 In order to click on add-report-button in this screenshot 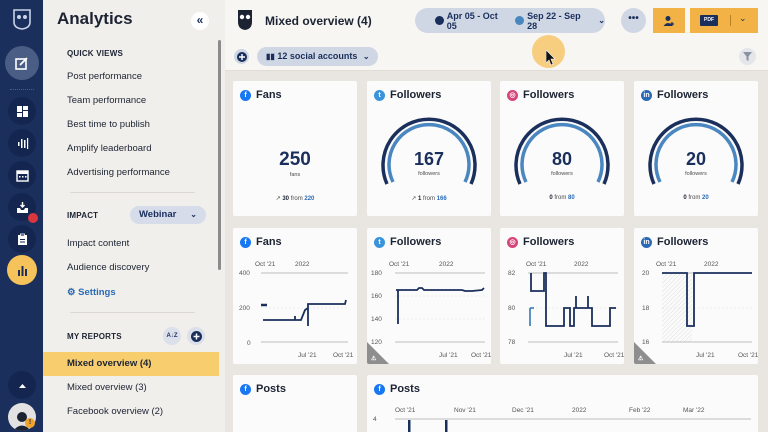, I will do `click(196, 336)`.